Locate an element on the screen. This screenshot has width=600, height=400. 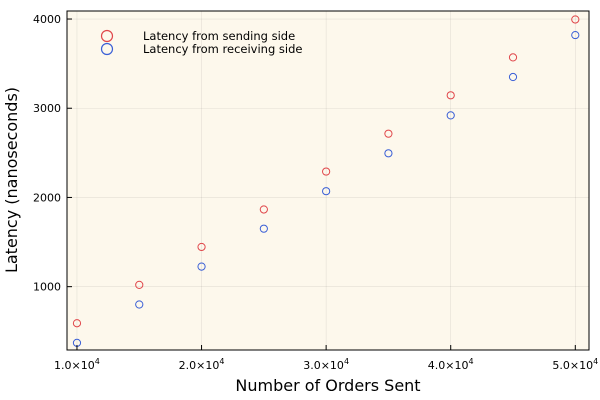
x-tick-label: 1.0×10⁴ is located at coordinates (77, 364).